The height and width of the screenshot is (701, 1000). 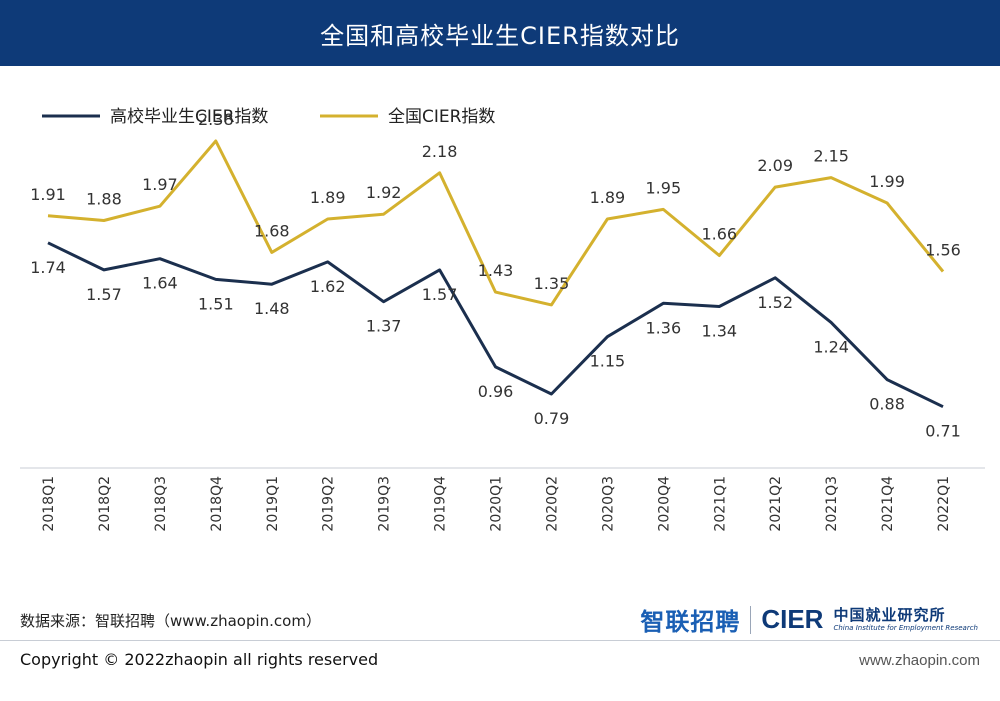 I want to click on x-tick-label: 2019Q4, so click(x=441, y=504).